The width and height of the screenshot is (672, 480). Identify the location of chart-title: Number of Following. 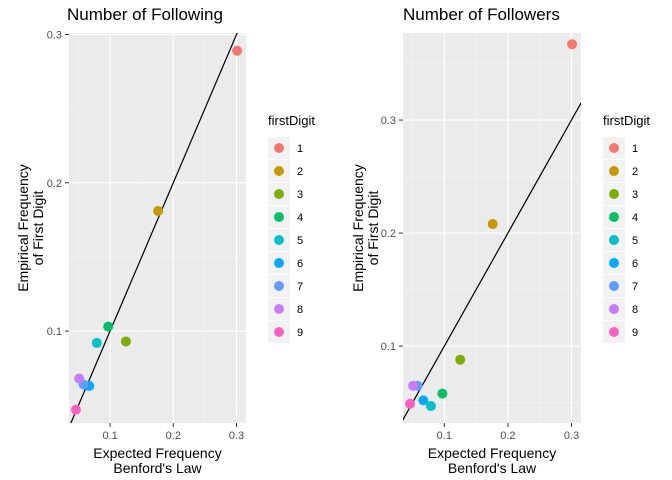
(145, 14).